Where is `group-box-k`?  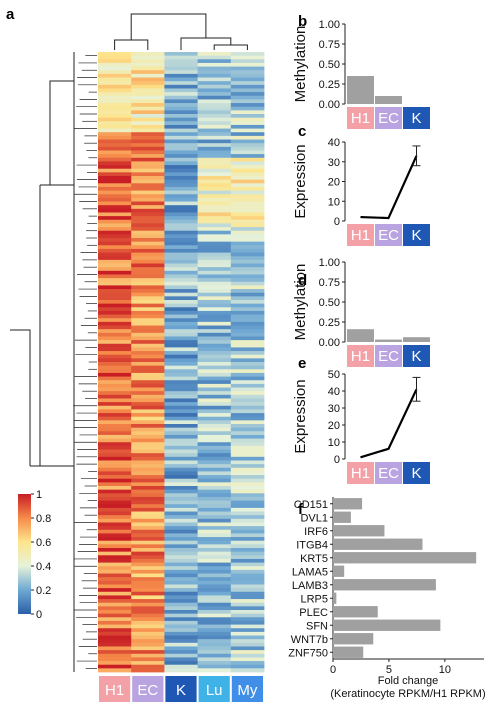
group-box-k is located at coordinates (416, 473).